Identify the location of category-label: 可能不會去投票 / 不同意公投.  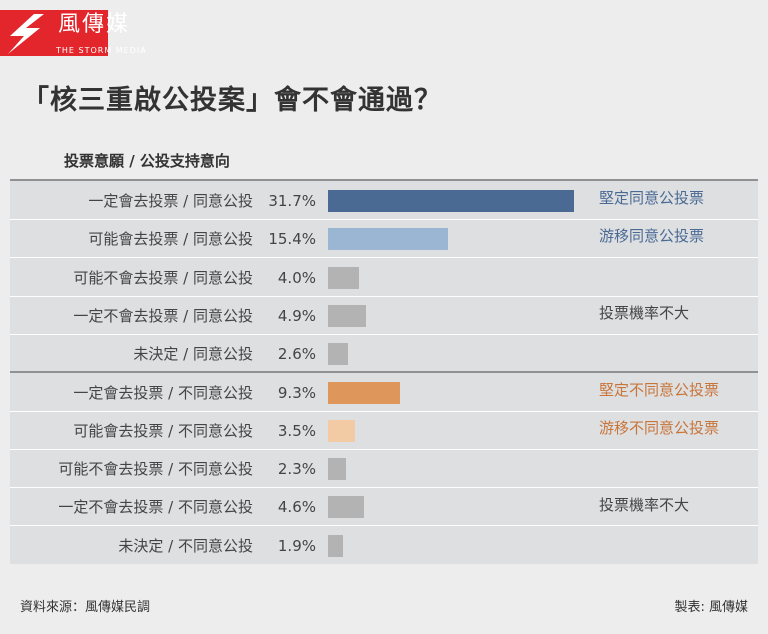
(155, 469).